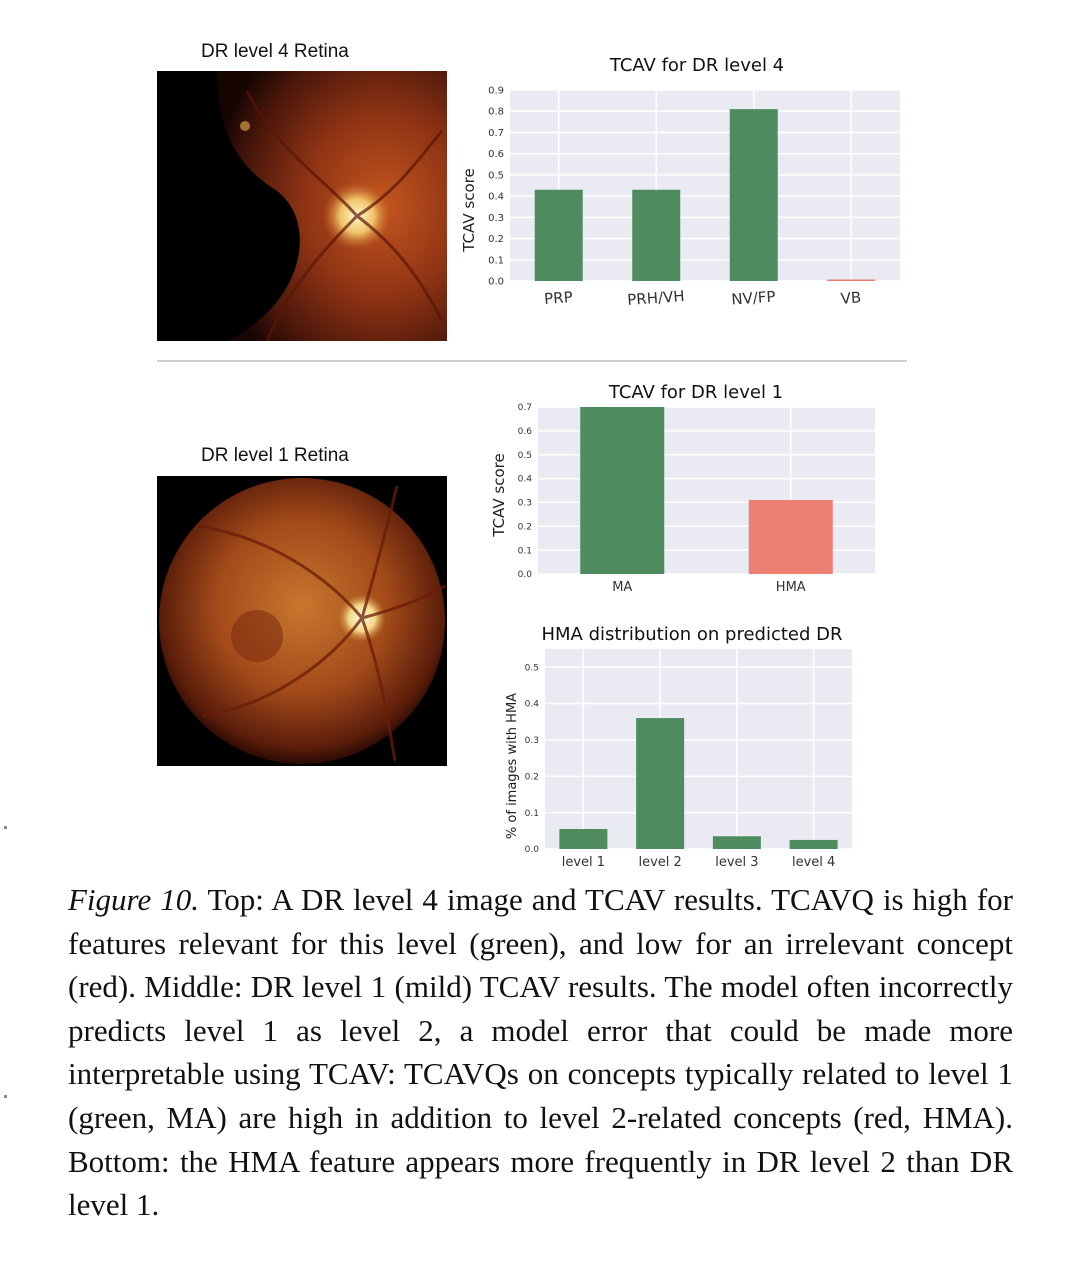 This screenshot has width=1080, height=1282. I want to click on x-tick-label: PRH/VH, so click(656, 298).